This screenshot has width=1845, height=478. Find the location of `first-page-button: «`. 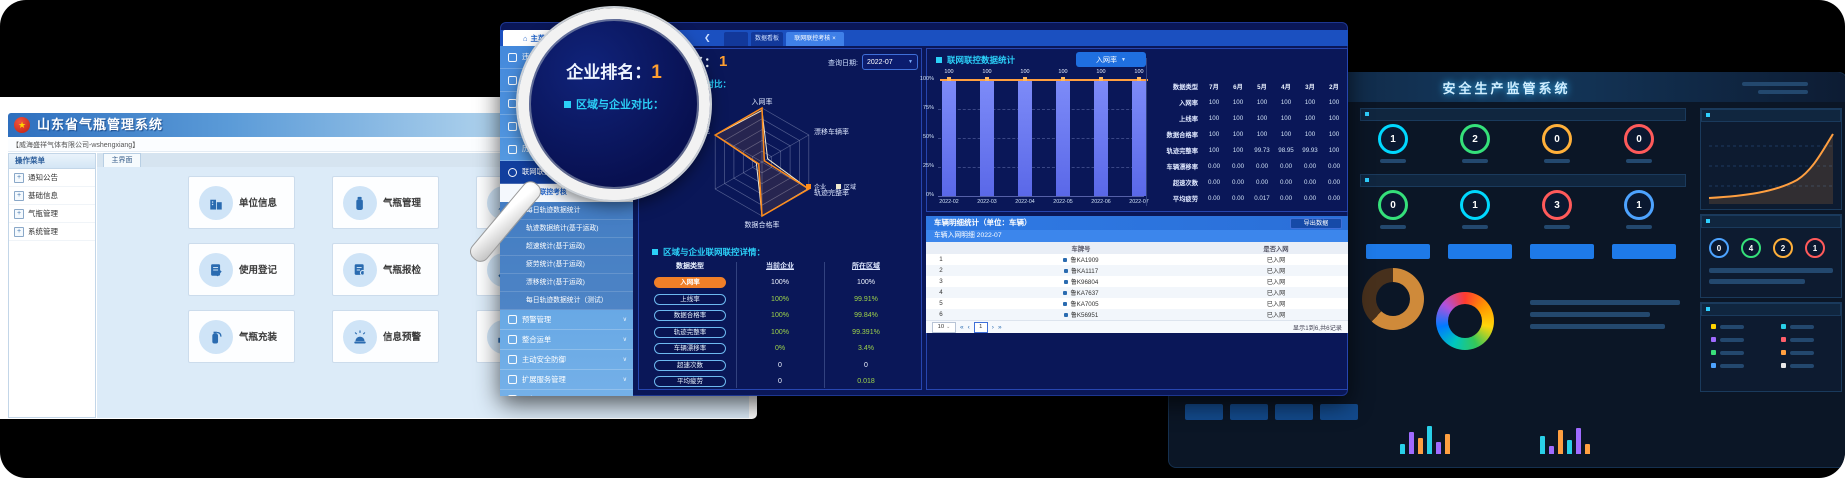

first-page-button: « is located at coordinates (962, 327).